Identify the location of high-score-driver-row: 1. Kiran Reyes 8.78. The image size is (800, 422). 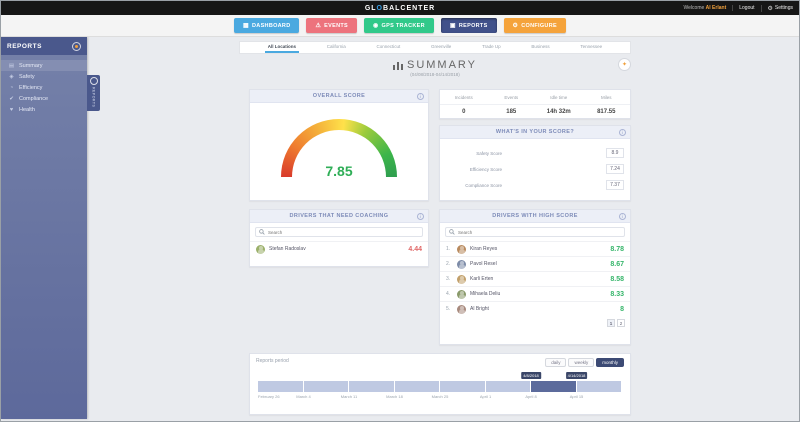
(535, 248).